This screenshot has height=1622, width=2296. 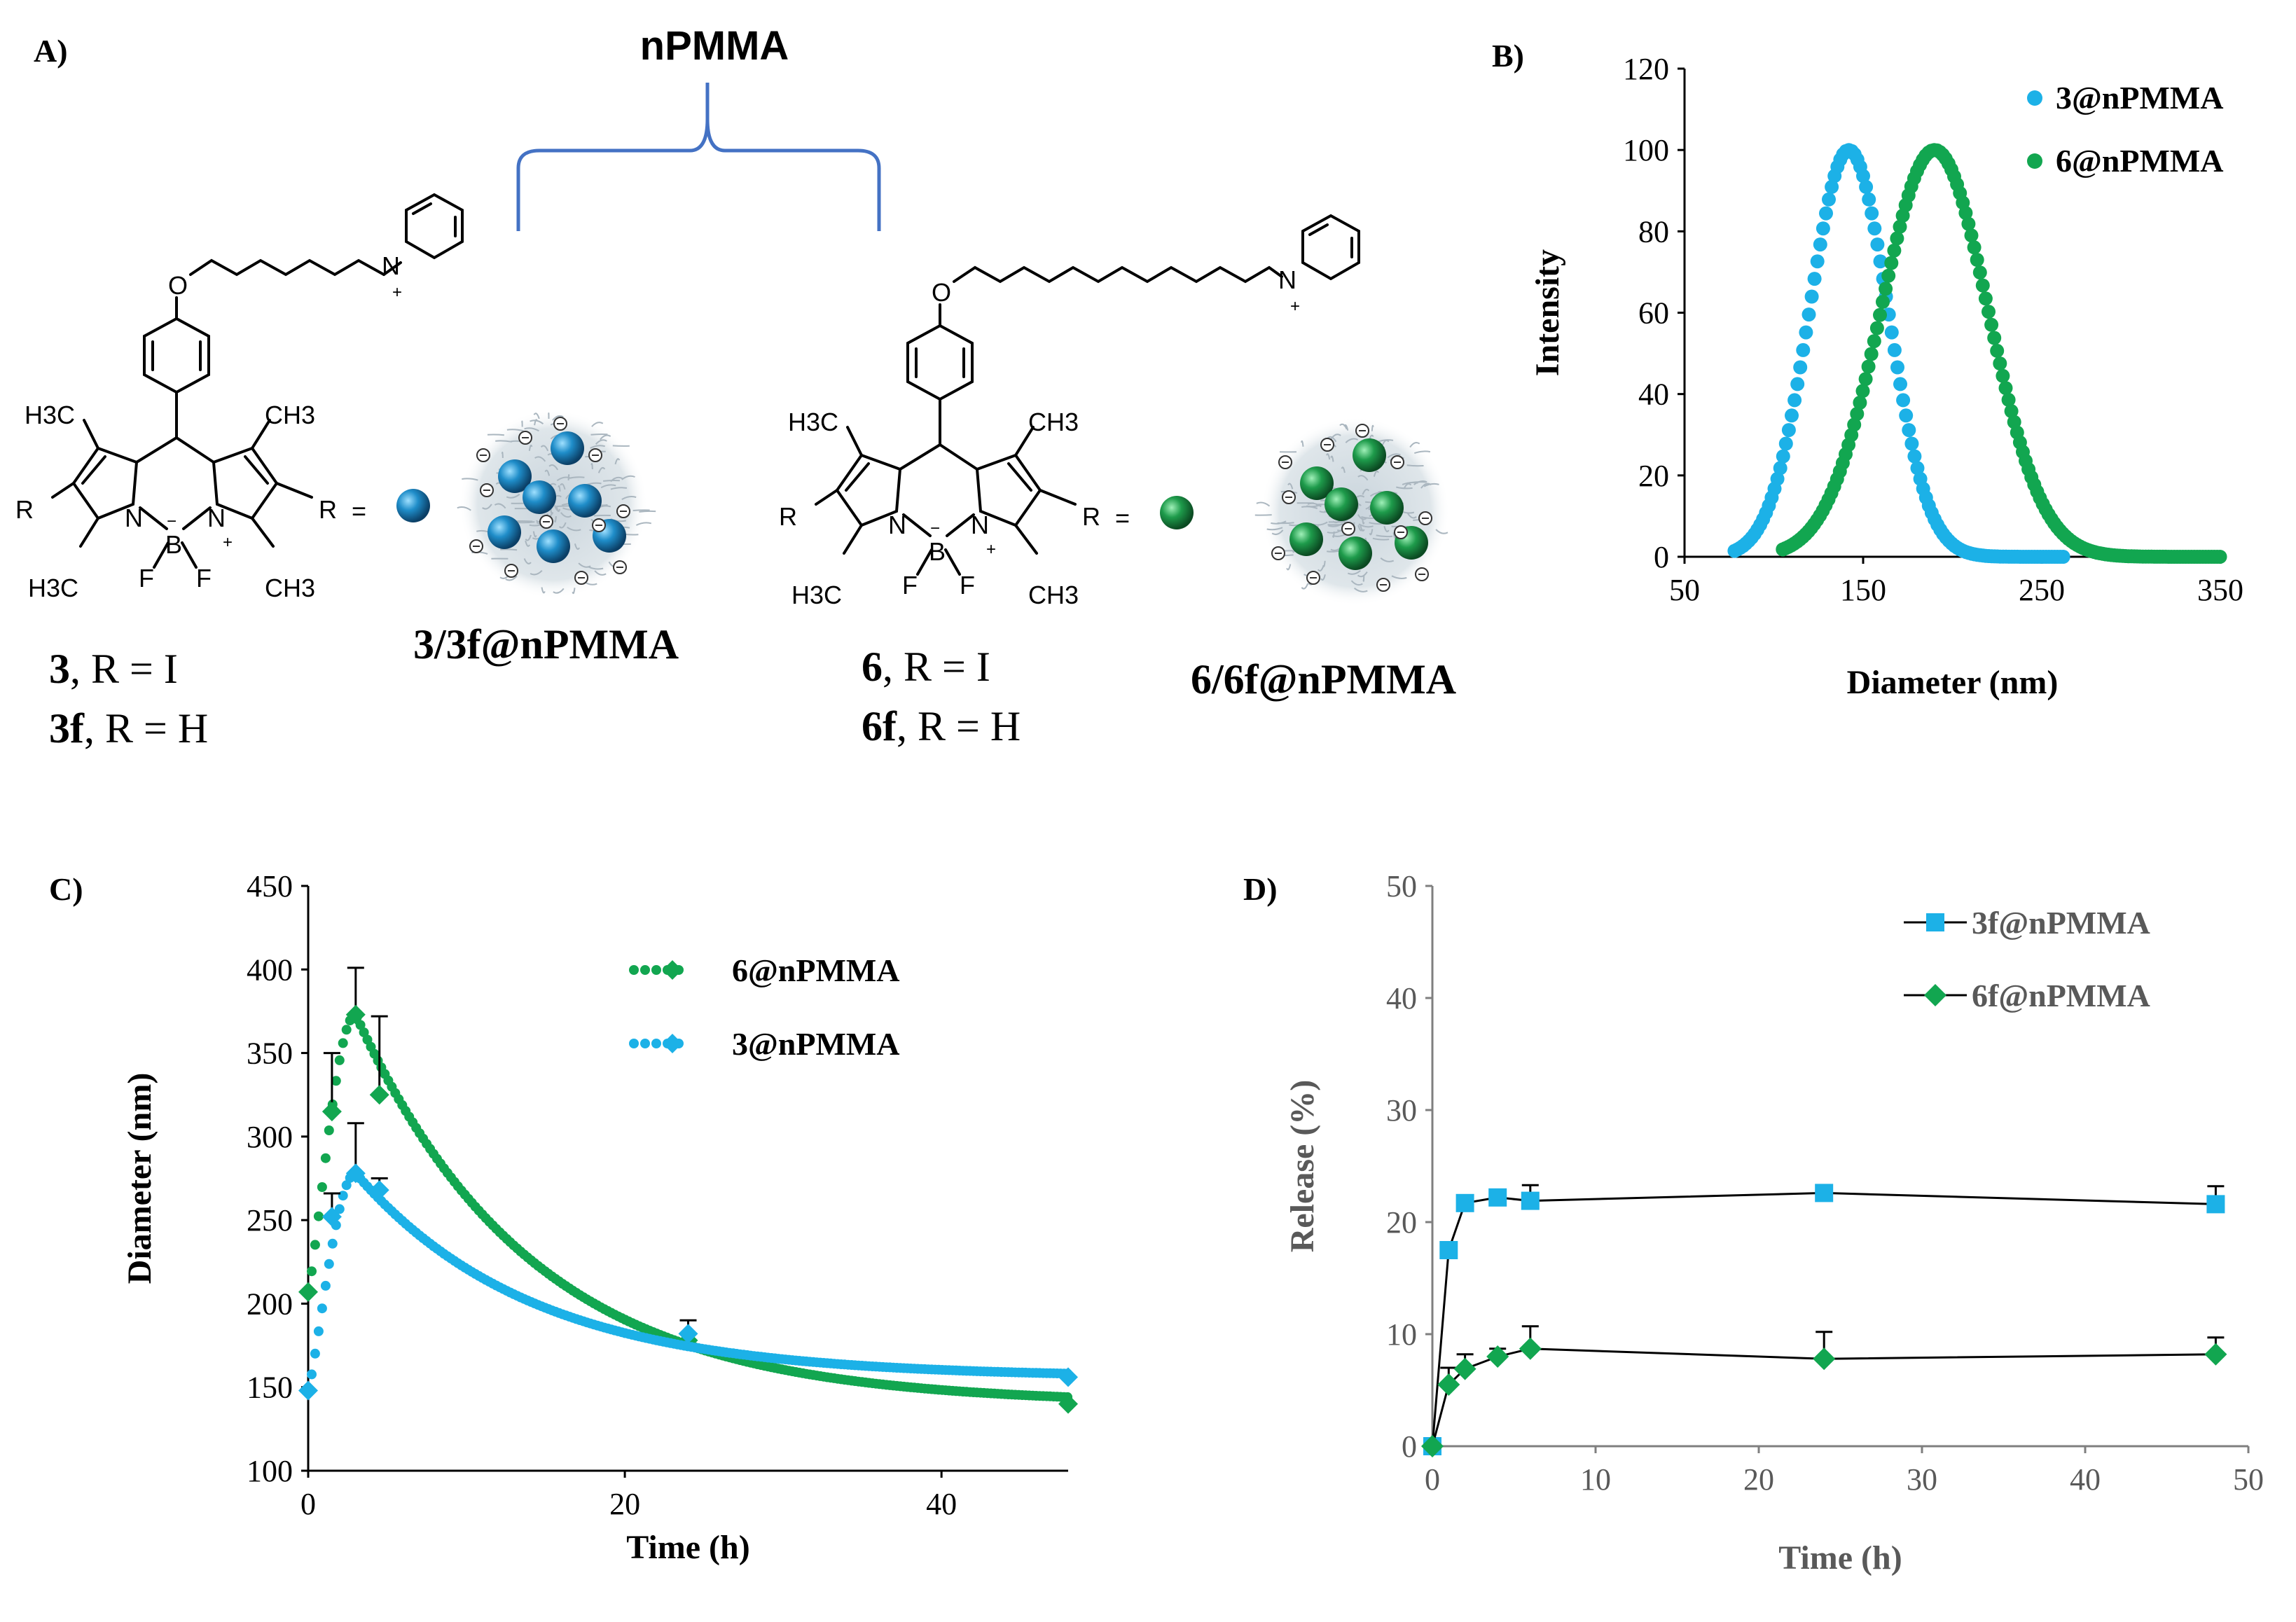 I want to click on atom-n: N, so click(x=216, y=518).